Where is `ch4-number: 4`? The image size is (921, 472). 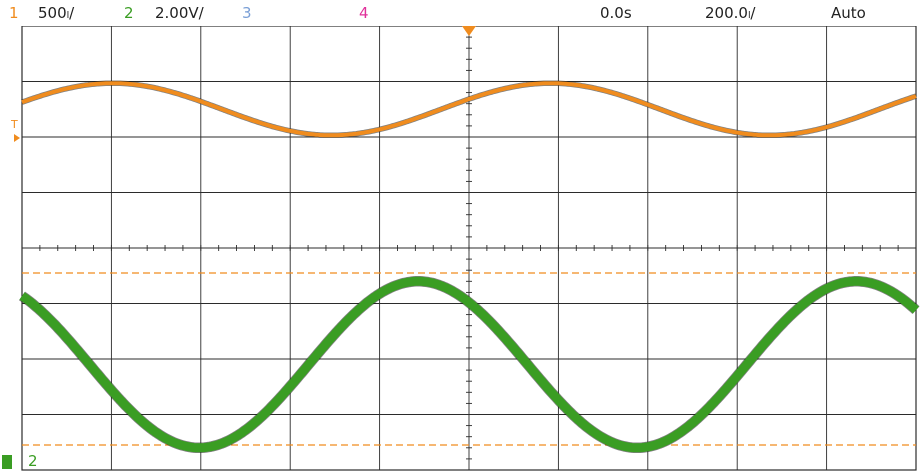
ch4-number: 4 is located at coordinates (364, 13).